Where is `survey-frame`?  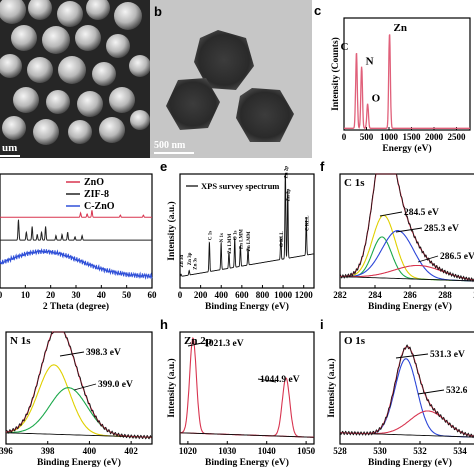 survey-frame is located at coordinates (247, 231).